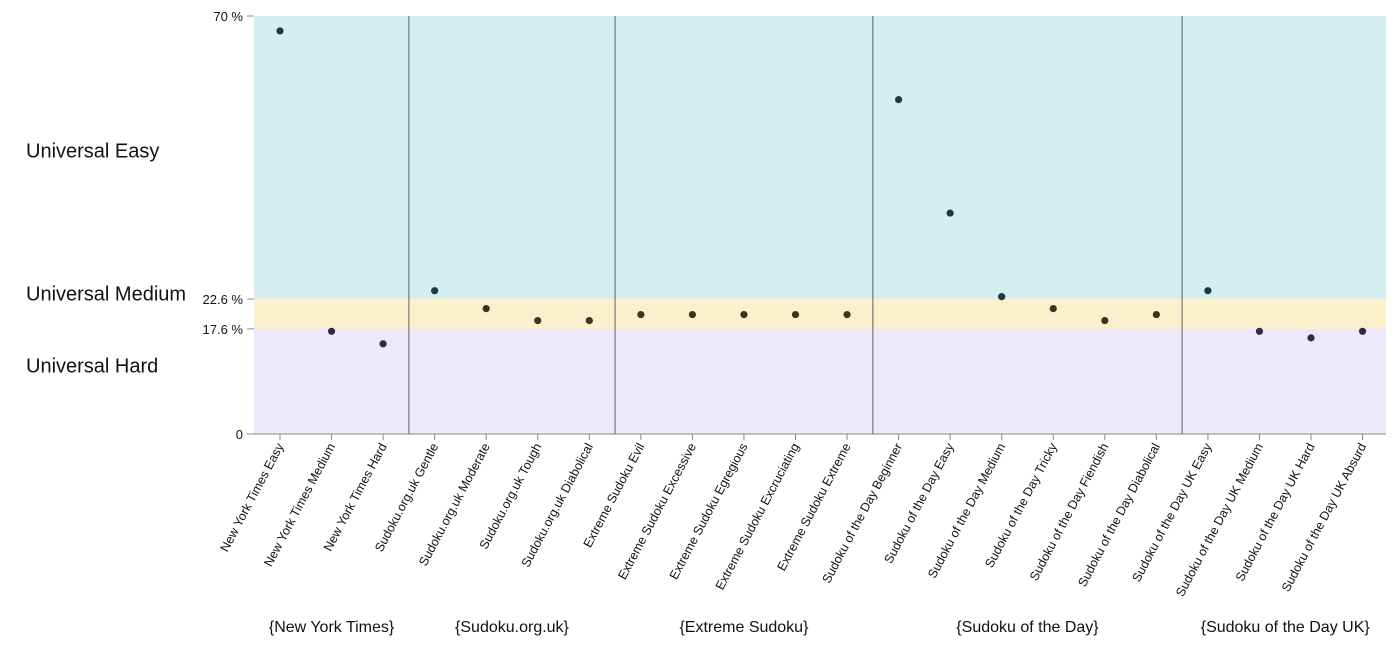 This screenshot has width=1400, height=662. Describe the element at coordinates (332, 627) in the screenshot. I see `group-label-1: {New York Times}` at that location.